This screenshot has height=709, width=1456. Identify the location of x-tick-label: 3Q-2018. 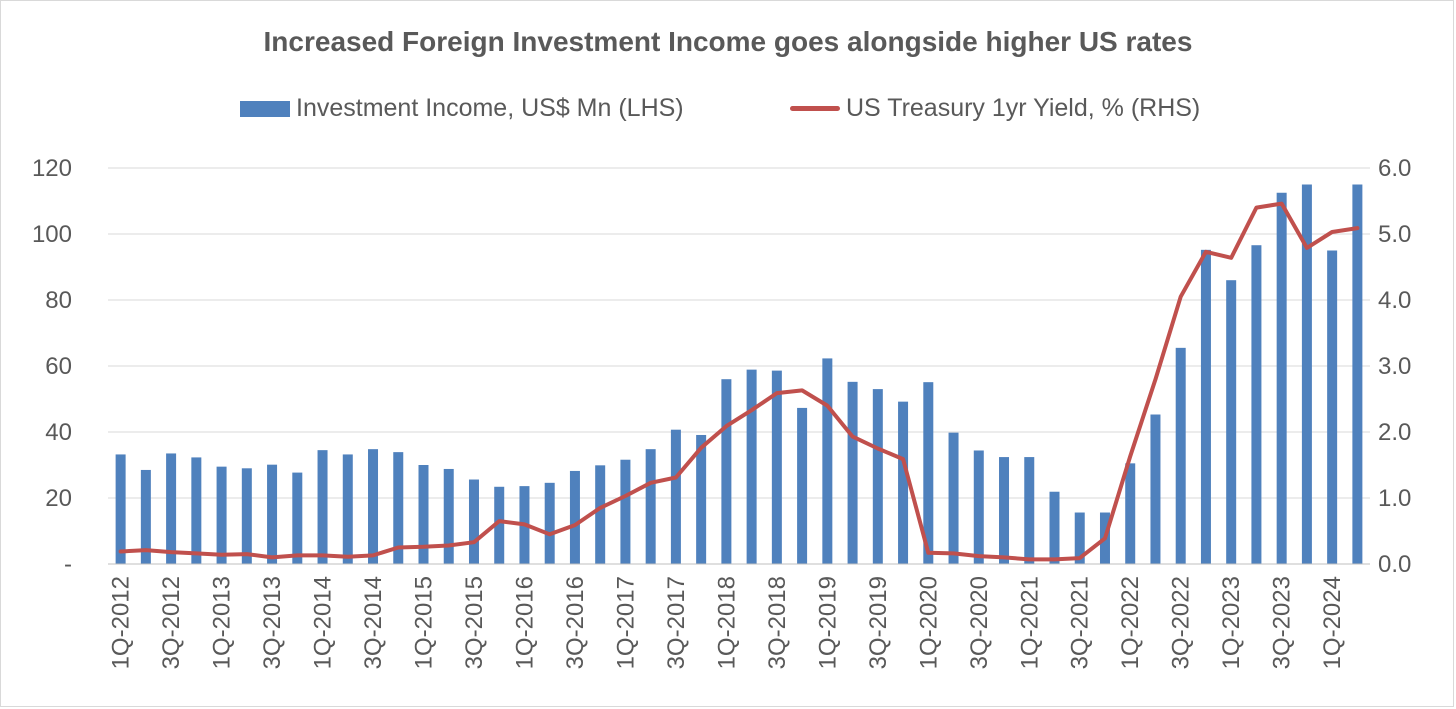
(777, 622).